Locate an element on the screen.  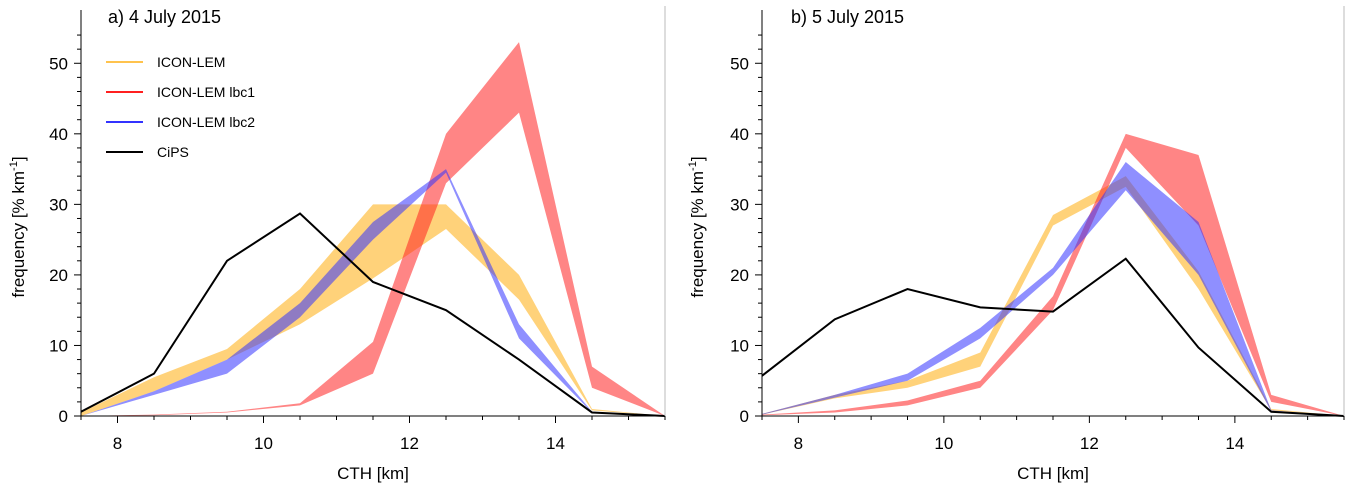
legend: ICON-LEM ICON-LEM lbc1 ICON-LEM lbc2 CiPS is located at coordinates (180, 107).